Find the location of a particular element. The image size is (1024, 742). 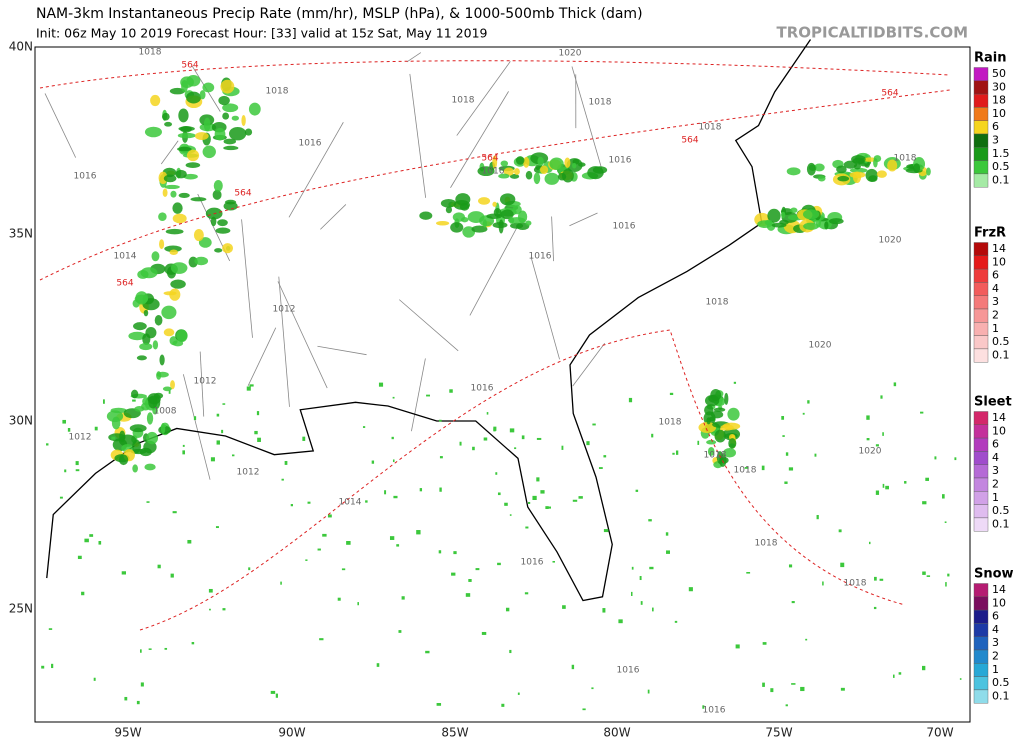

legend-level: 2 is located at coordinates (995, 315).